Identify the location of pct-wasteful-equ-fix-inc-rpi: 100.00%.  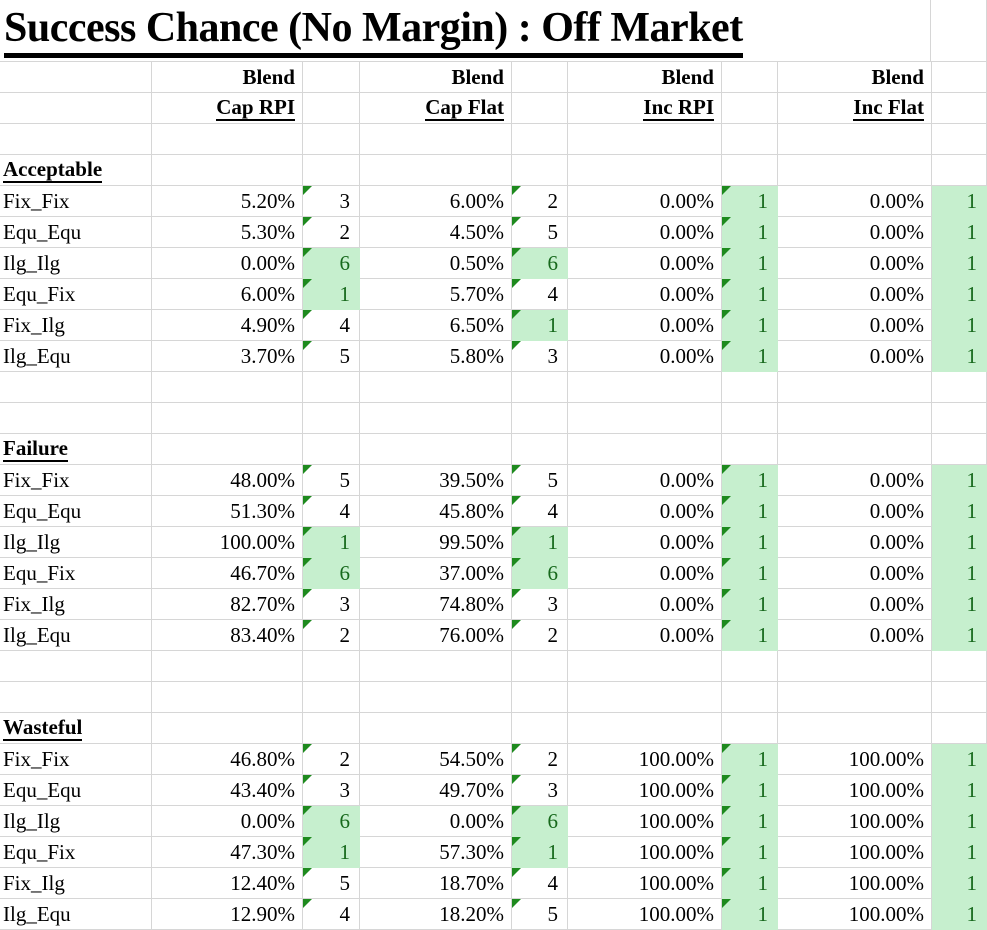
(645, 852).